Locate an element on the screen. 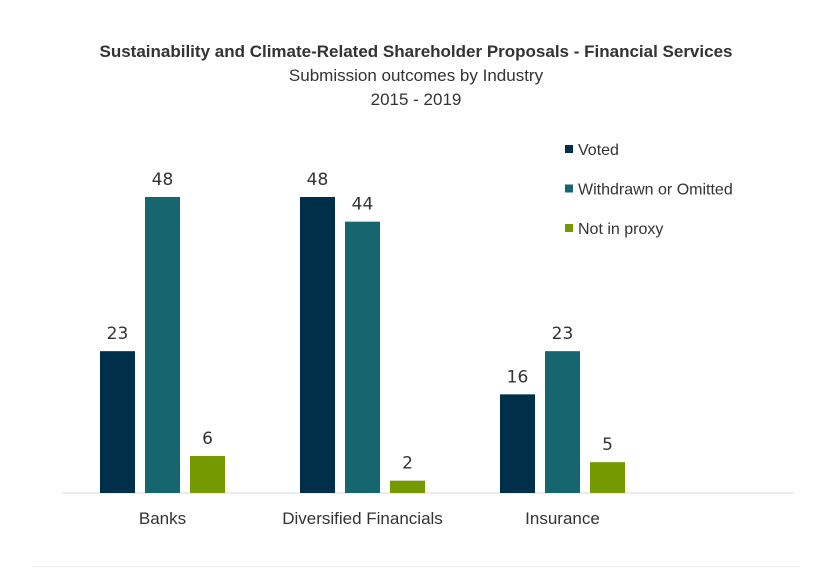 This screenshot has height=569, width=832. data-label-insurance-withdrawn-or-omitted: 23 is located at coordinates (563, 334).